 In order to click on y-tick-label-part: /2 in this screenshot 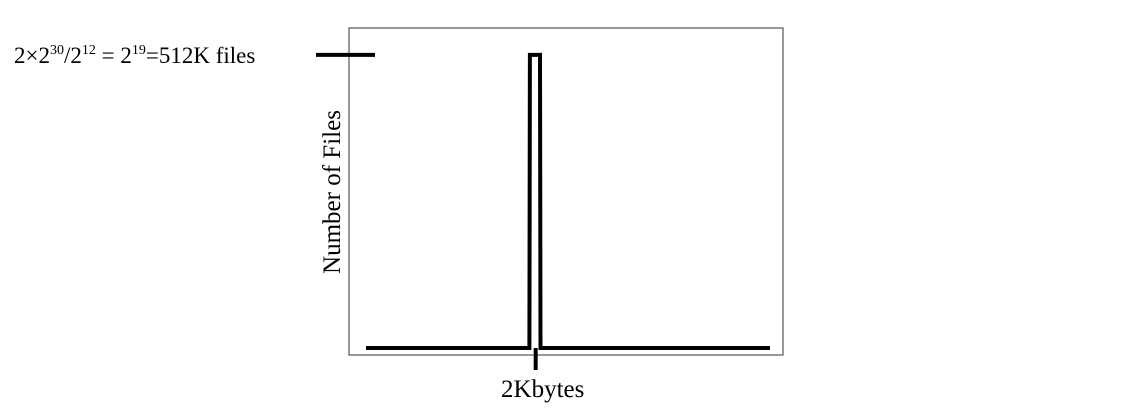, I will do `click(73, 55)`.